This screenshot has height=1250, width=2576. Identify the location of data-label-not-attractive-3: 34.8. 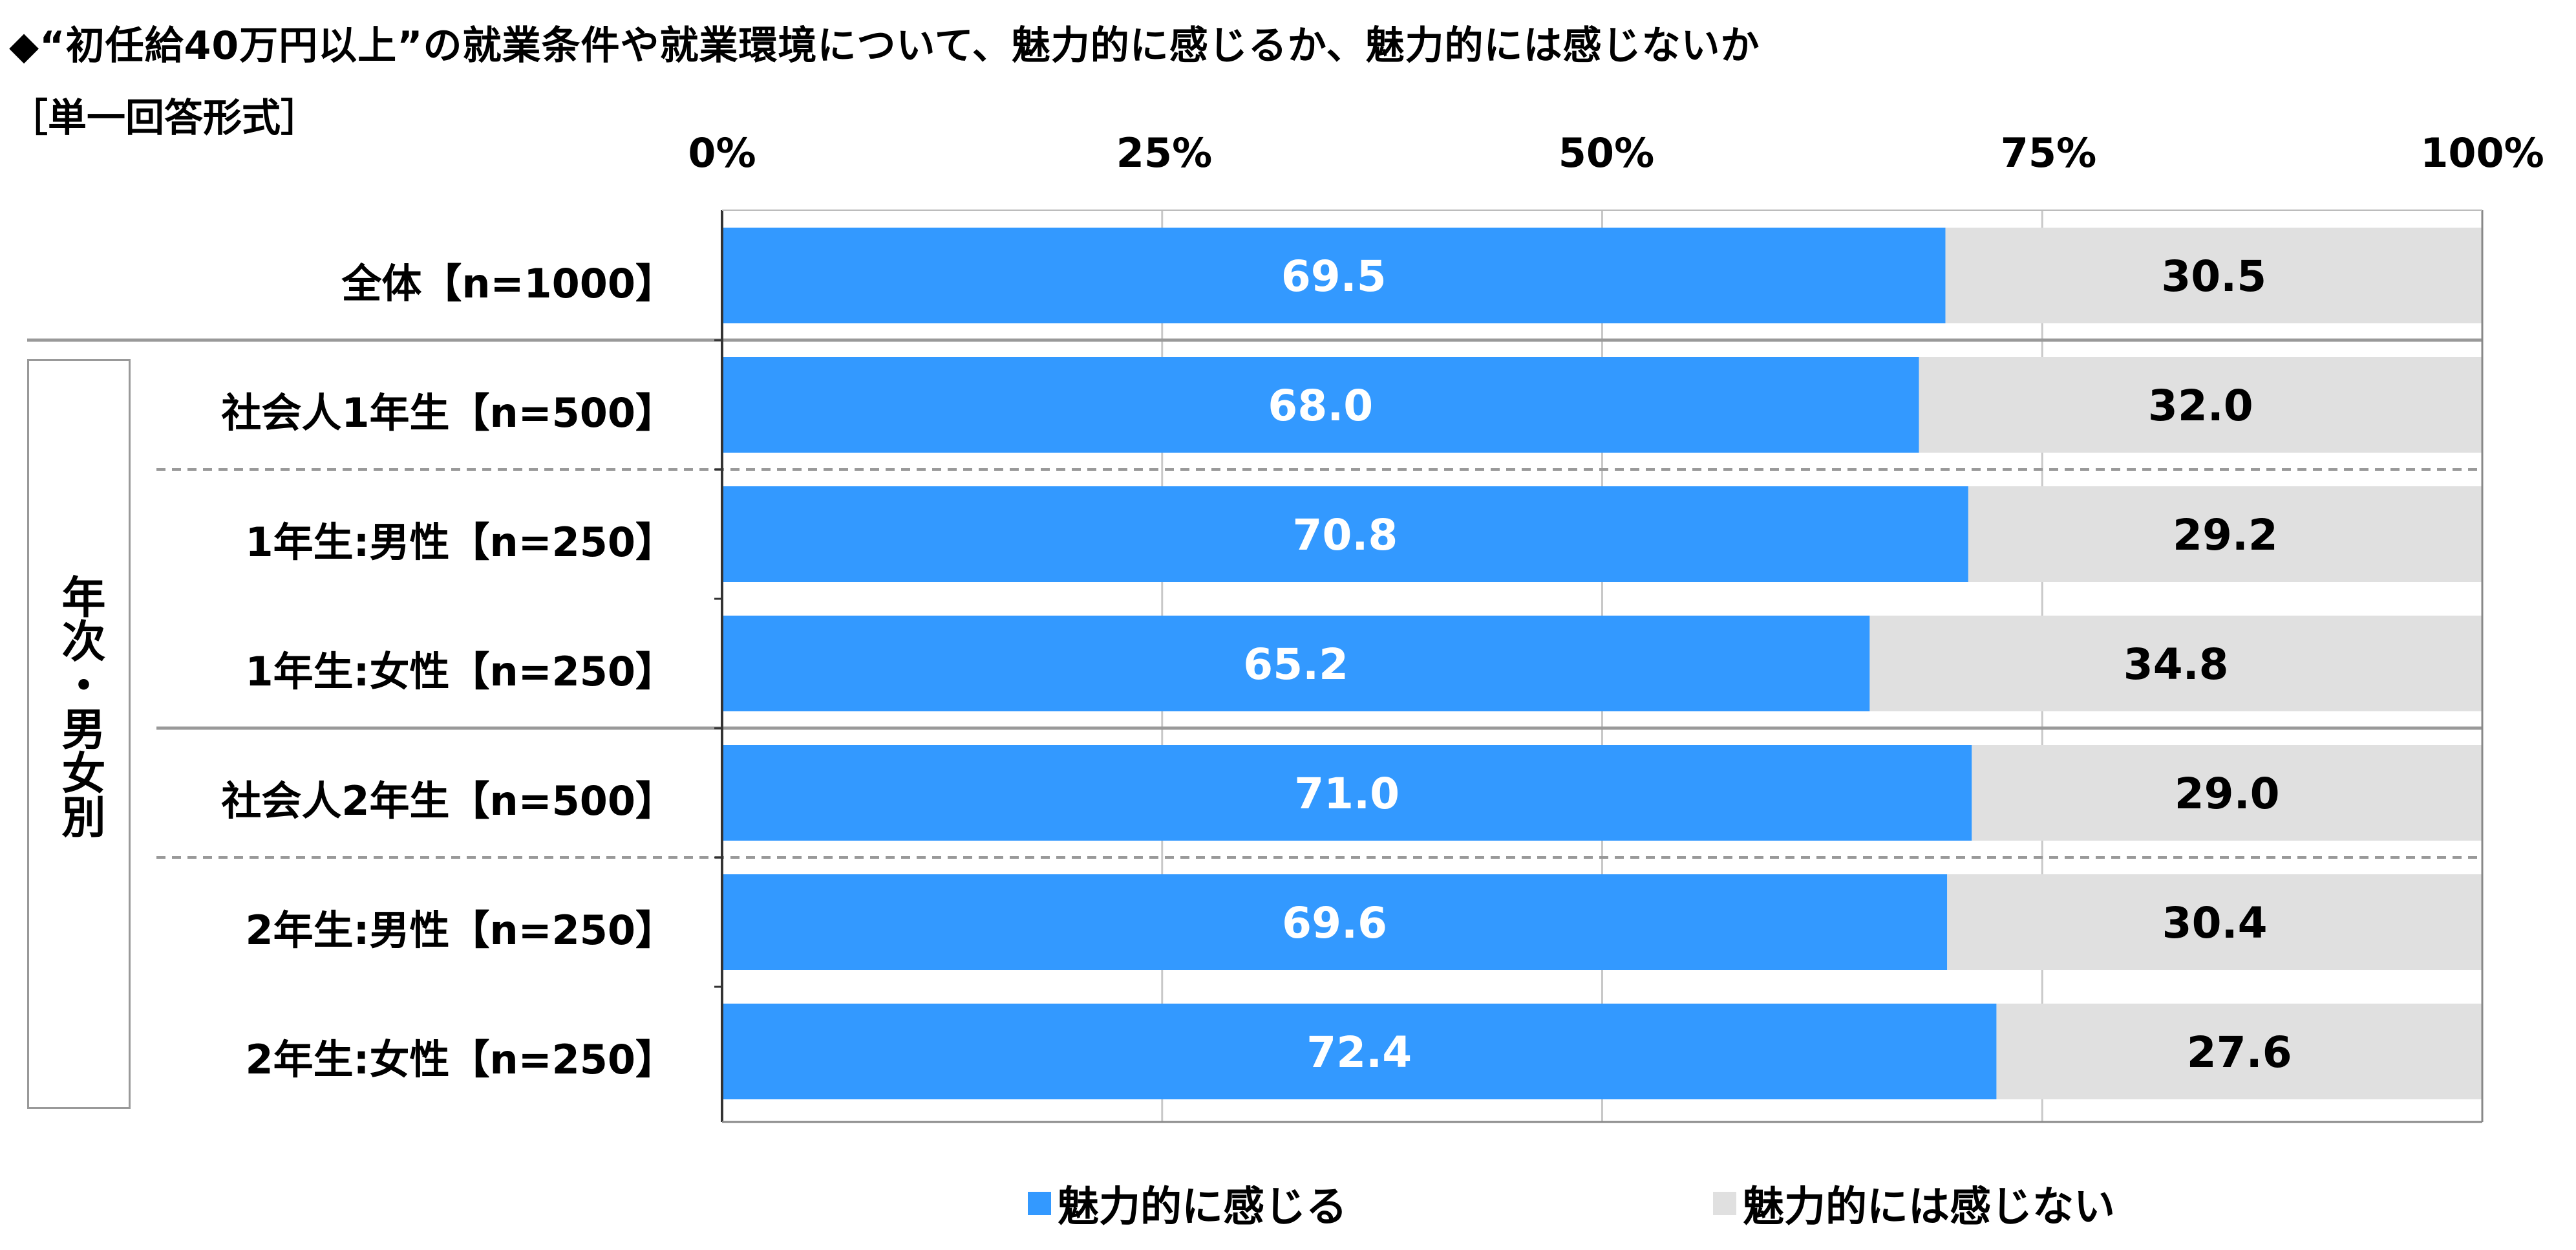
(2176, 664).